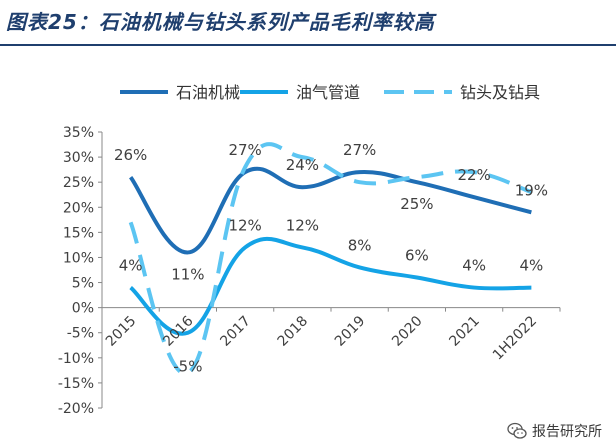  I want to click on data-label-s0: 26%, so click(130, 155).